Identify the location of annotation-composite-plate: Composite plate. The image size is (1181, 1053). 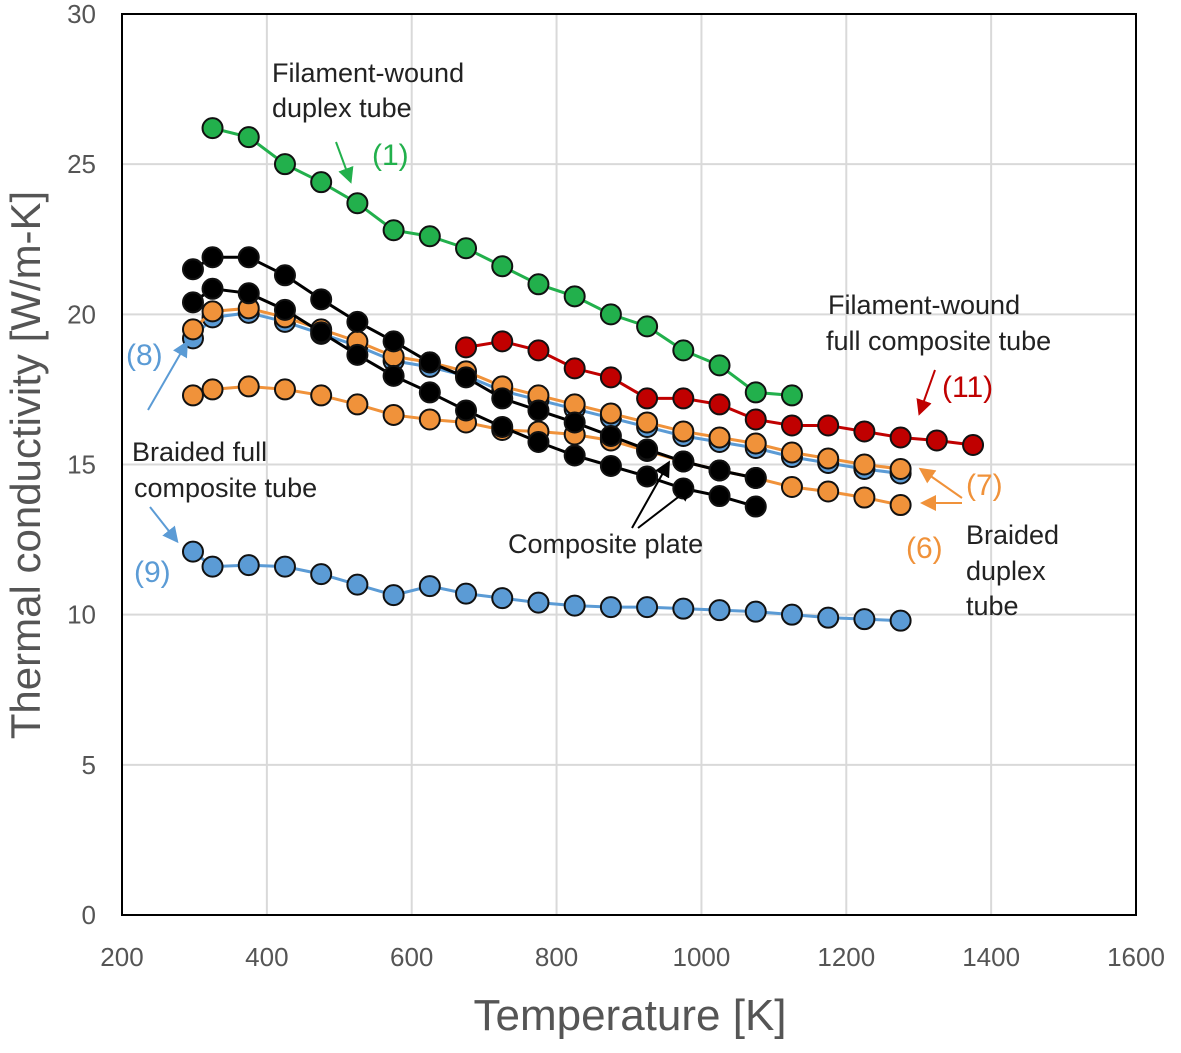
(605, 544).